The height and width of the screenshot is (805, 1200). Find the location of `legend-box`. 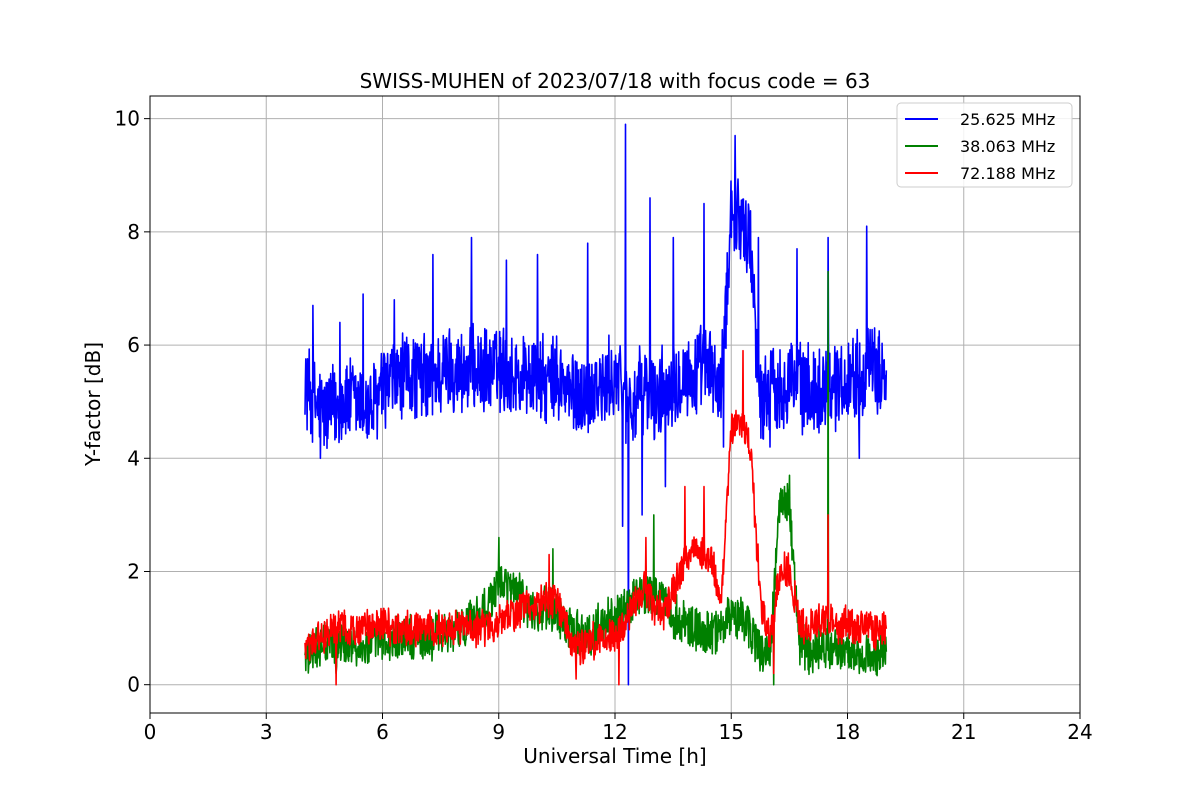

legend-box is located at coordinates (984, 145).